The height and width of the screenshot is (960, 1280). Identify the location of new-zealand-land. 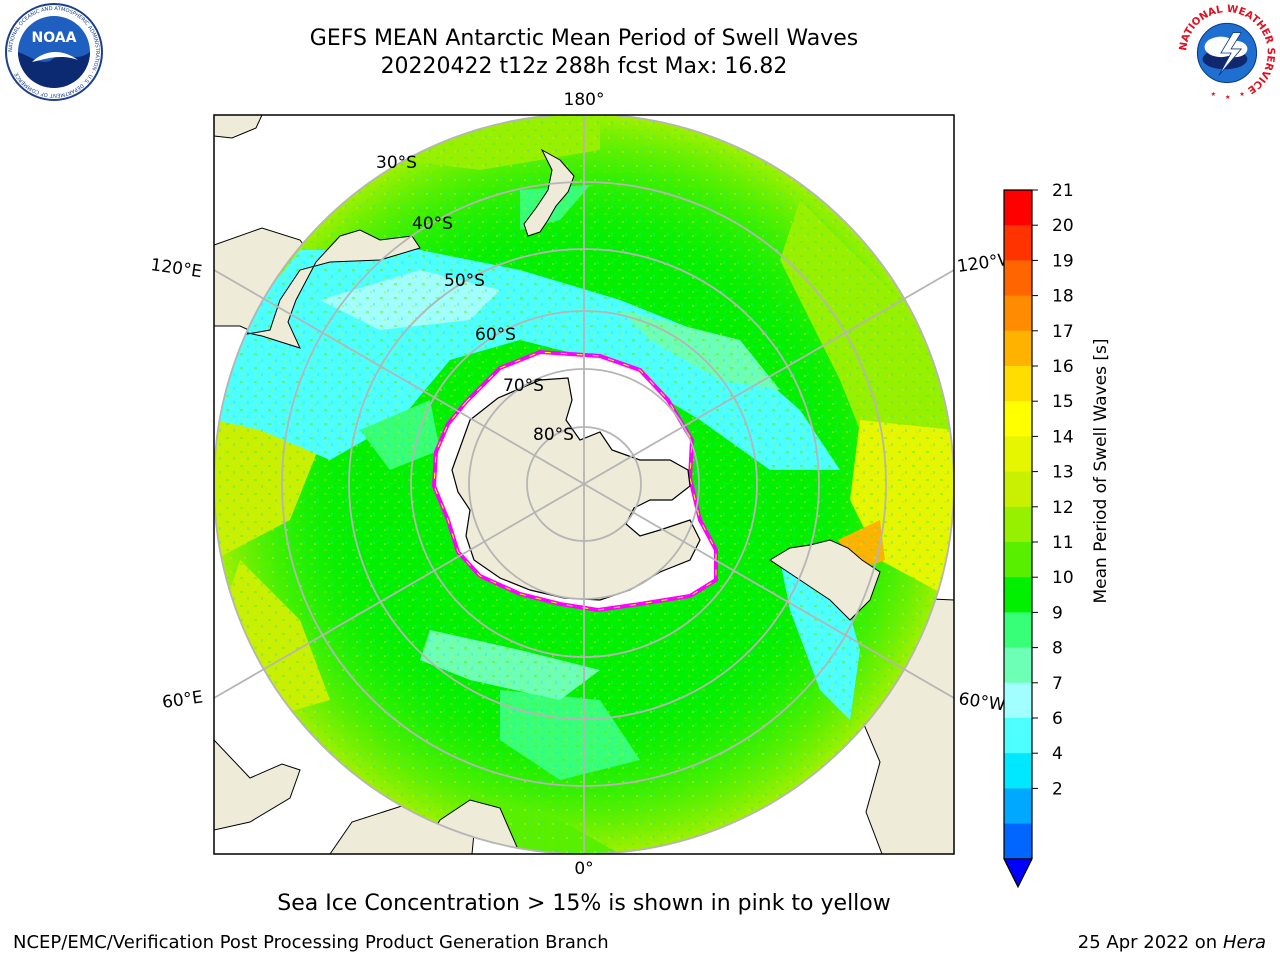
(549, 192).